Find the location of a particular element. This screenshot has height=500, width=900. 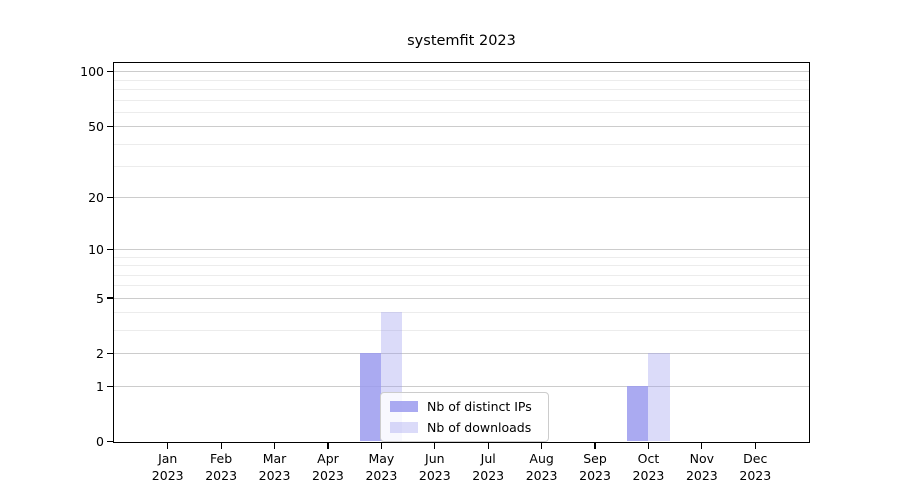

legend-label: Nb of downloads is located at coordinates (479, 427).